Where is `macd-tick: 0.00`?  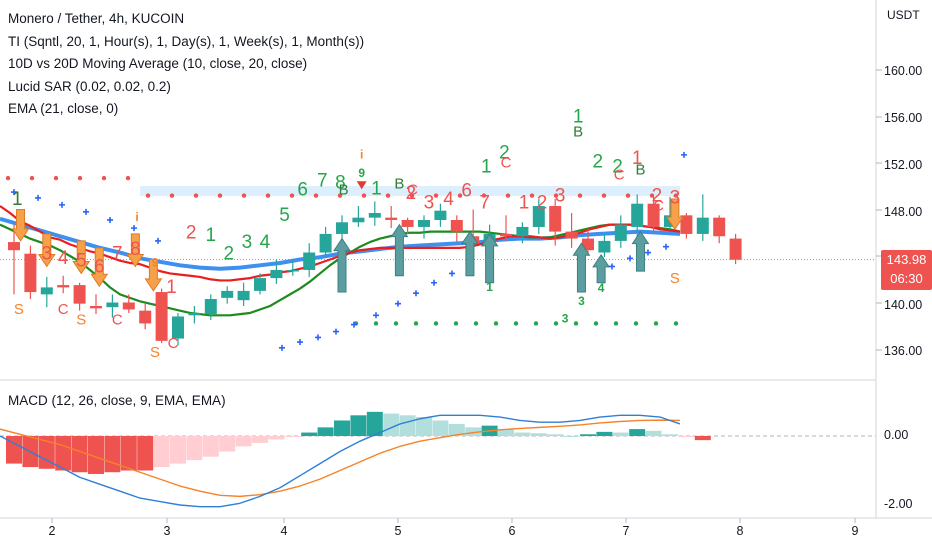 macd-tick: 0.00 is located at coordinates (896, 435).